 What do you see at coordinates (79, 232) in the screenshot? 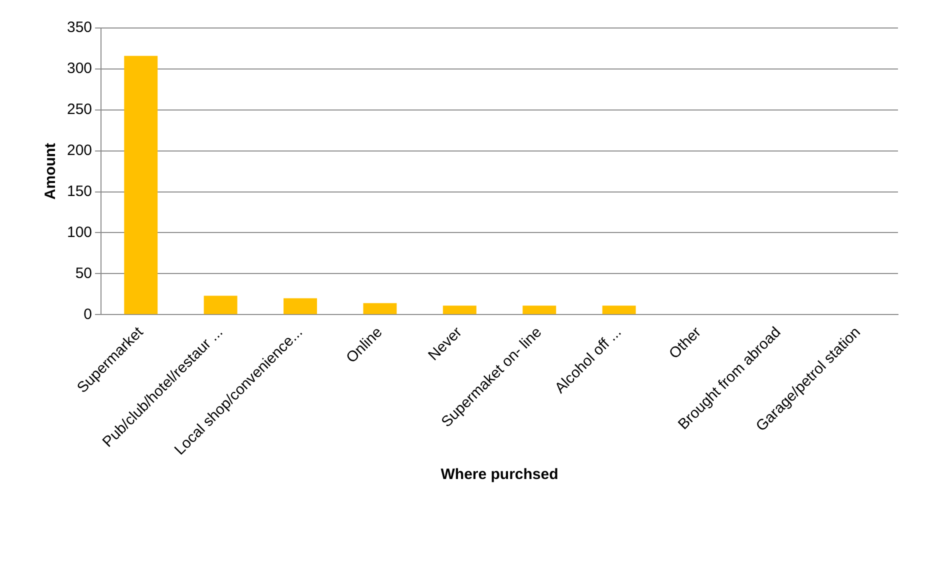
I see `y-tick-label: 100` at bounding box center [79, 232].